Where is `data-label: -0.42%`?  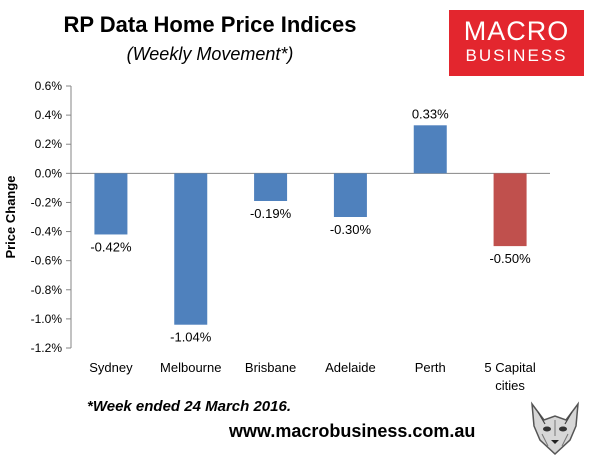 data-label: -0.42% is located at coordinates (111, 246).